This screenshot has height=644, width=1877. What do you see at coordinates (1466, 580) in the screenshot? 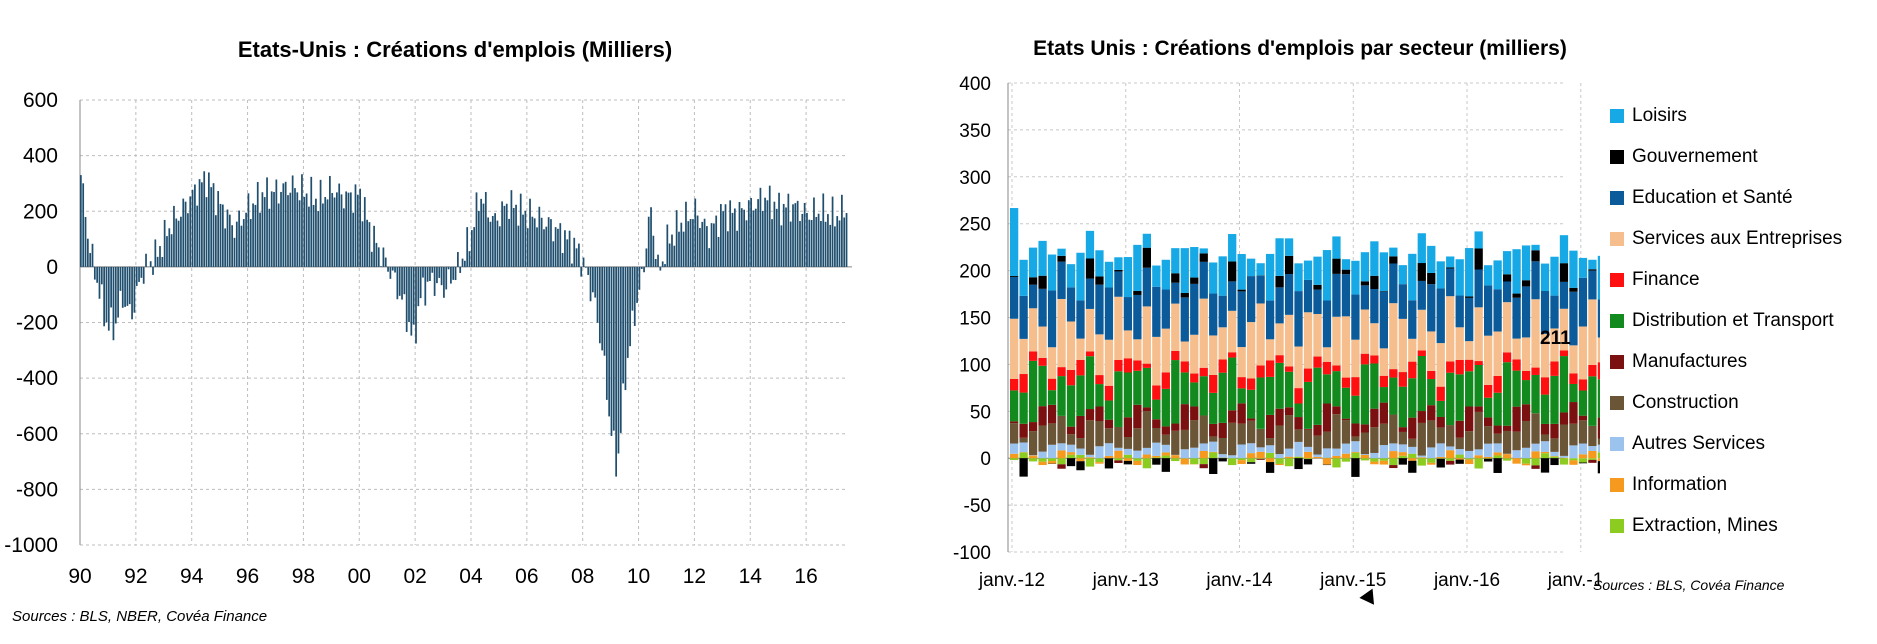
I see `x-tick-label: janv.-16` at bounding box center [1466, 580].